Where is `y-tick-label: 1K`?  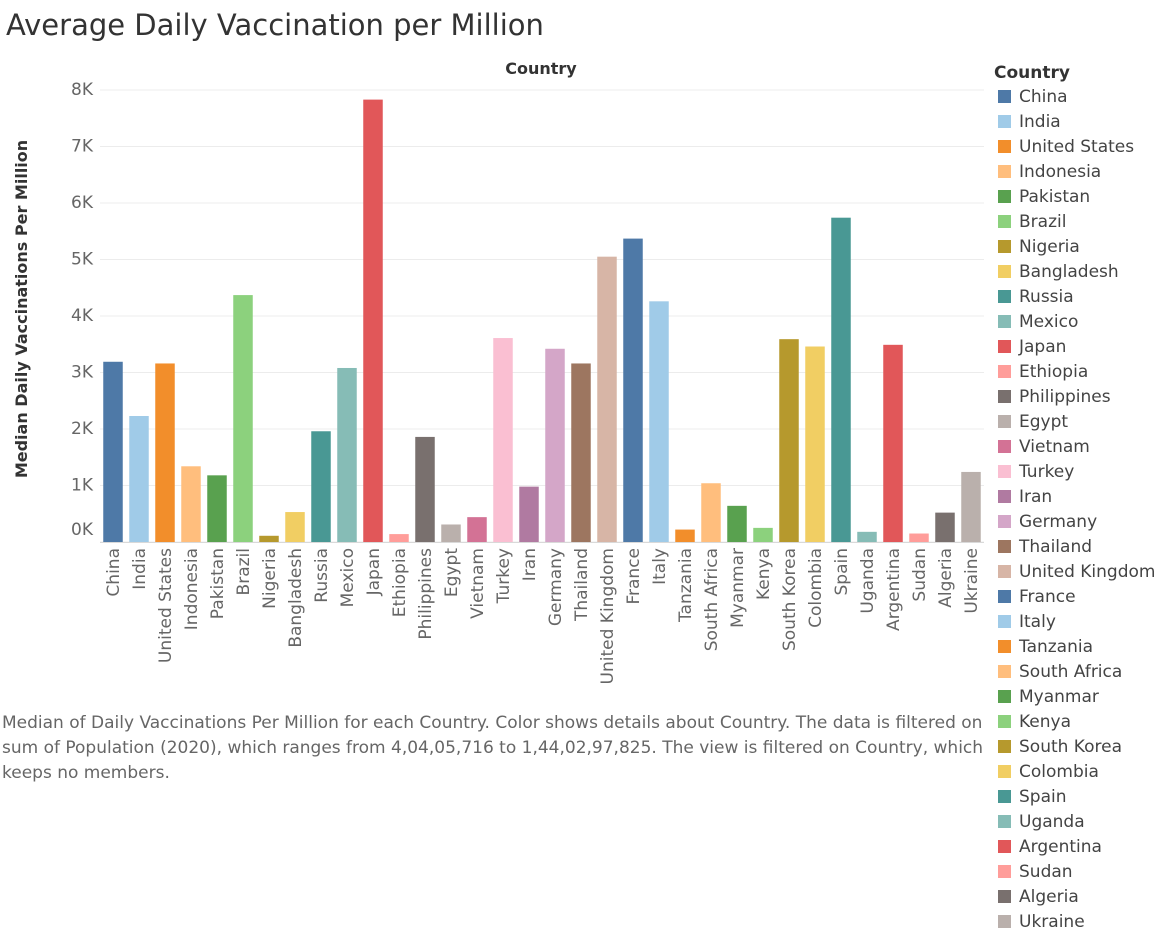
y-tick-label: 1K is located at coordinates (82, 486).